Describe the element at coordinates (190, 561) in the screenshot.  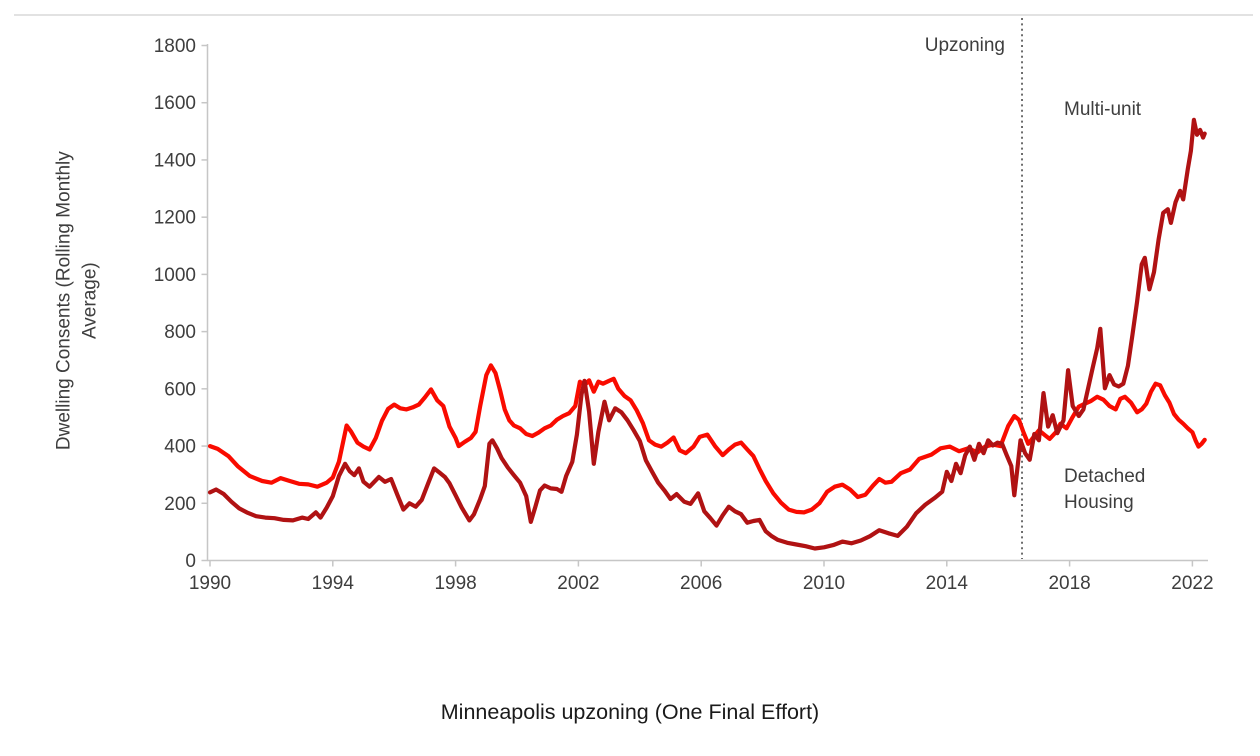
I see `y-tick-label: 0` at that location.